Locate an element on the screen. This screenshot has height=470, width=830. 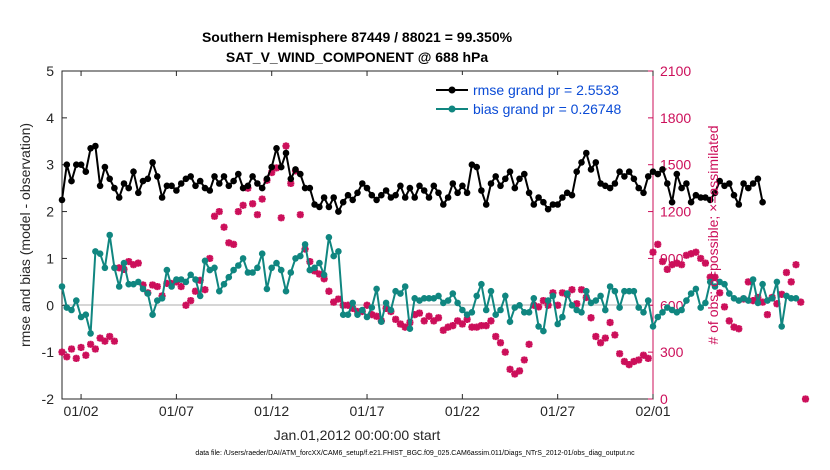
x-tick-label: 01/22 is located at coordinates (462, 411).